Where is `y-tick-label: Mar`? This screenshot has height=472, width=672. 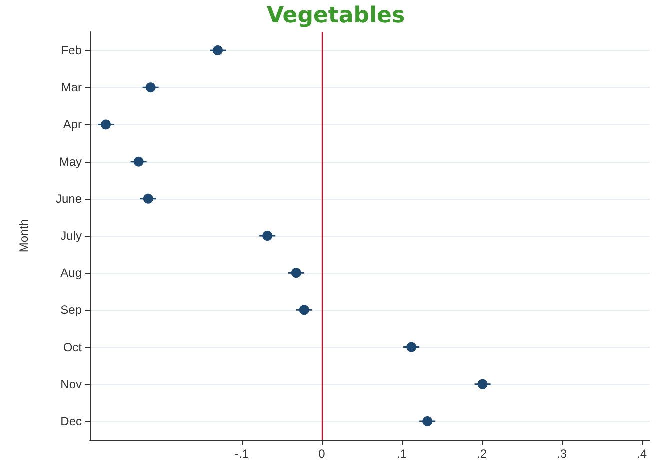
y-tick-label: Mar is located at coordinates (71, 87).